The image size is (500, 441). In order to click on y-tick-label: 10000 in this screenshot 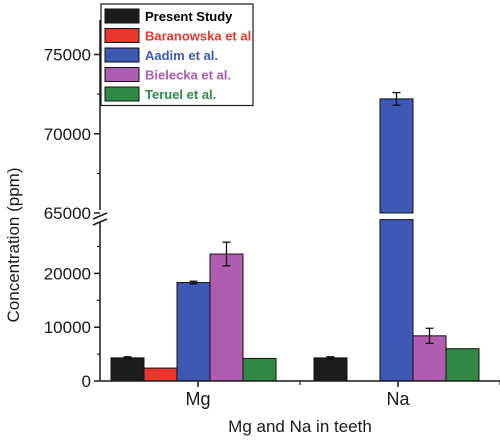, I will do `click(67, 327)`.